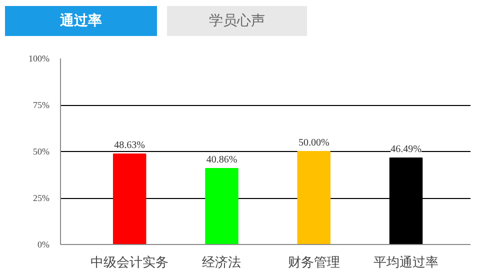 The width and height of the screenshot is (480, 277). I want to click on chart-subtitle: 学员心声, so click(237, 21).